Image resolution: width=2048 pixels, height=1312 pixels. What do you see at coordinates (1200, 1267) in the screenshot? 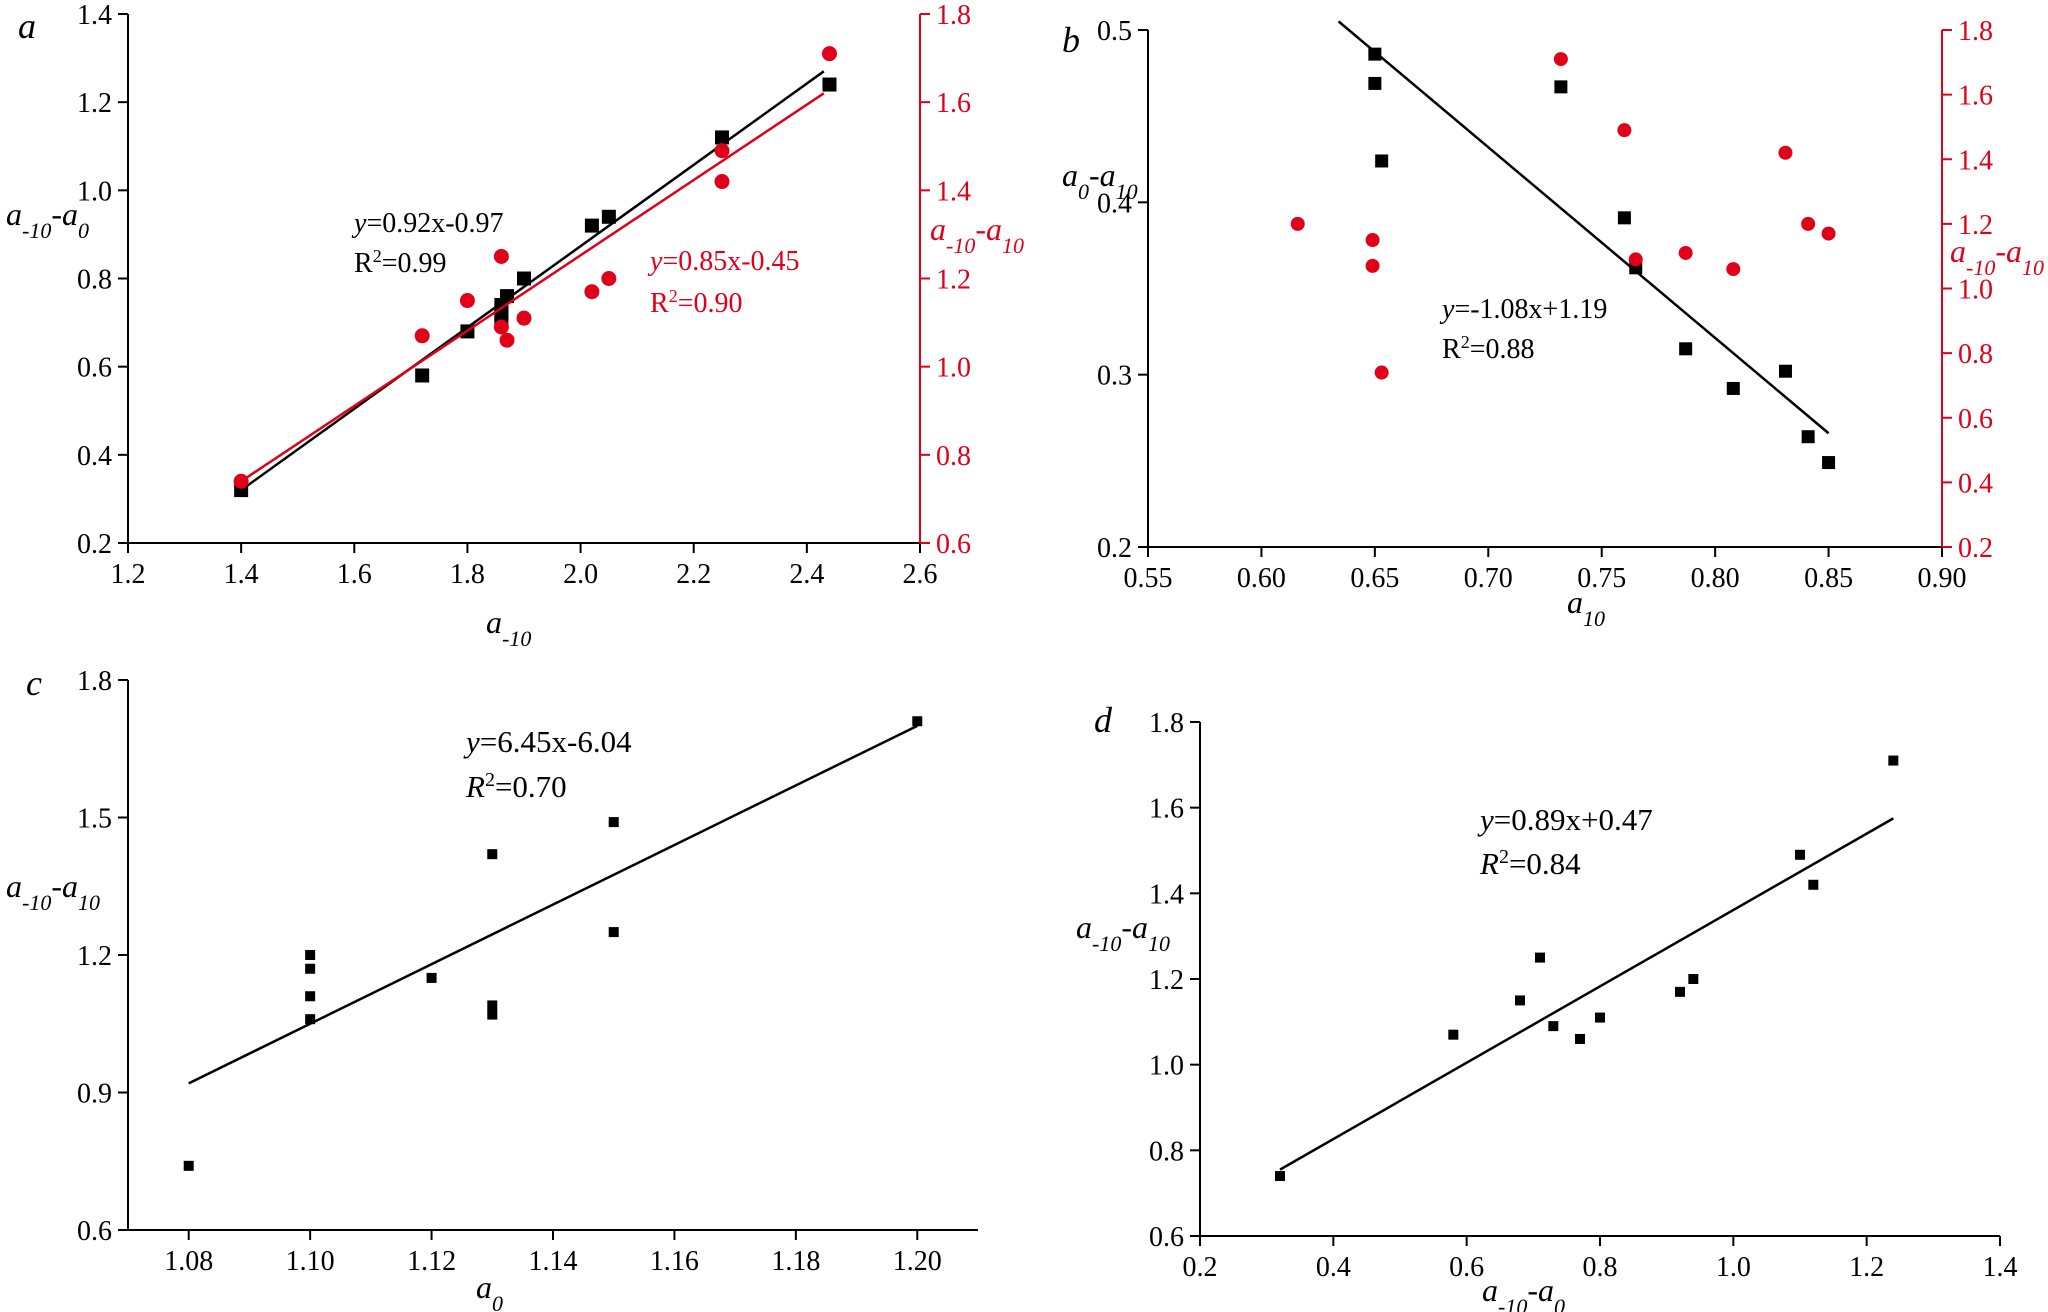
I see `x-tick-label-d: 0.2` at bounding box center [1200, 1267].